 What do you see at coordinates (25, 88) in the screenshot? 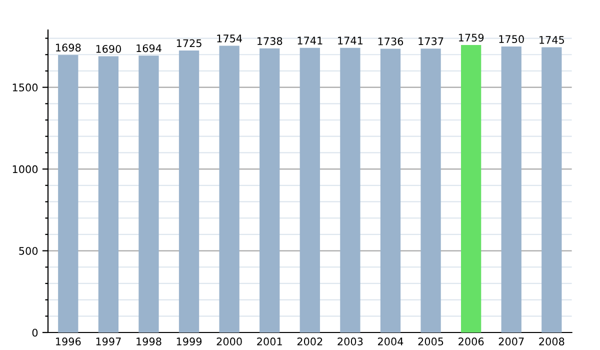
I see `y-tick-label: 1500` at bounding box center [25, 88].